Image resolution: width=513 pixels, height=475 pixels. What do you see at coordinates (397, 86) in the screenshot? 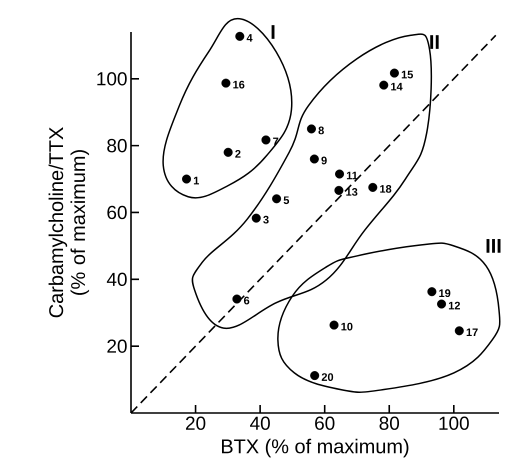
I see `annotation: 14` at bounding box center [397, 86].